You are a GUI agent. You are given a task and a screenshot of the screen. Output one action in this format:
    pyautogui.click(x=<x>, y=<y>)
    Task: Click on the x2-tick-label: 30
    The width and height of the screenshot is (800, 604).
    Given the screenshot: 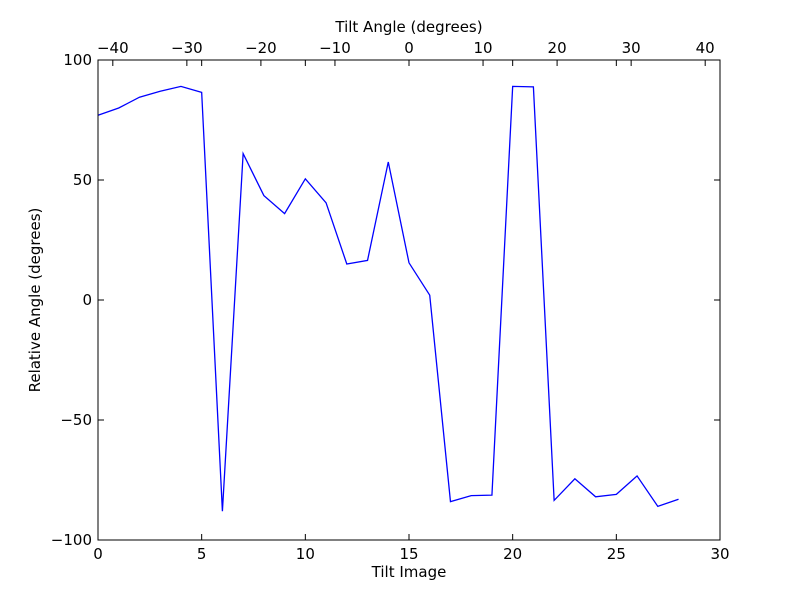 What is the action you would take?
    pyautogui.click(x=631, y=48)
    